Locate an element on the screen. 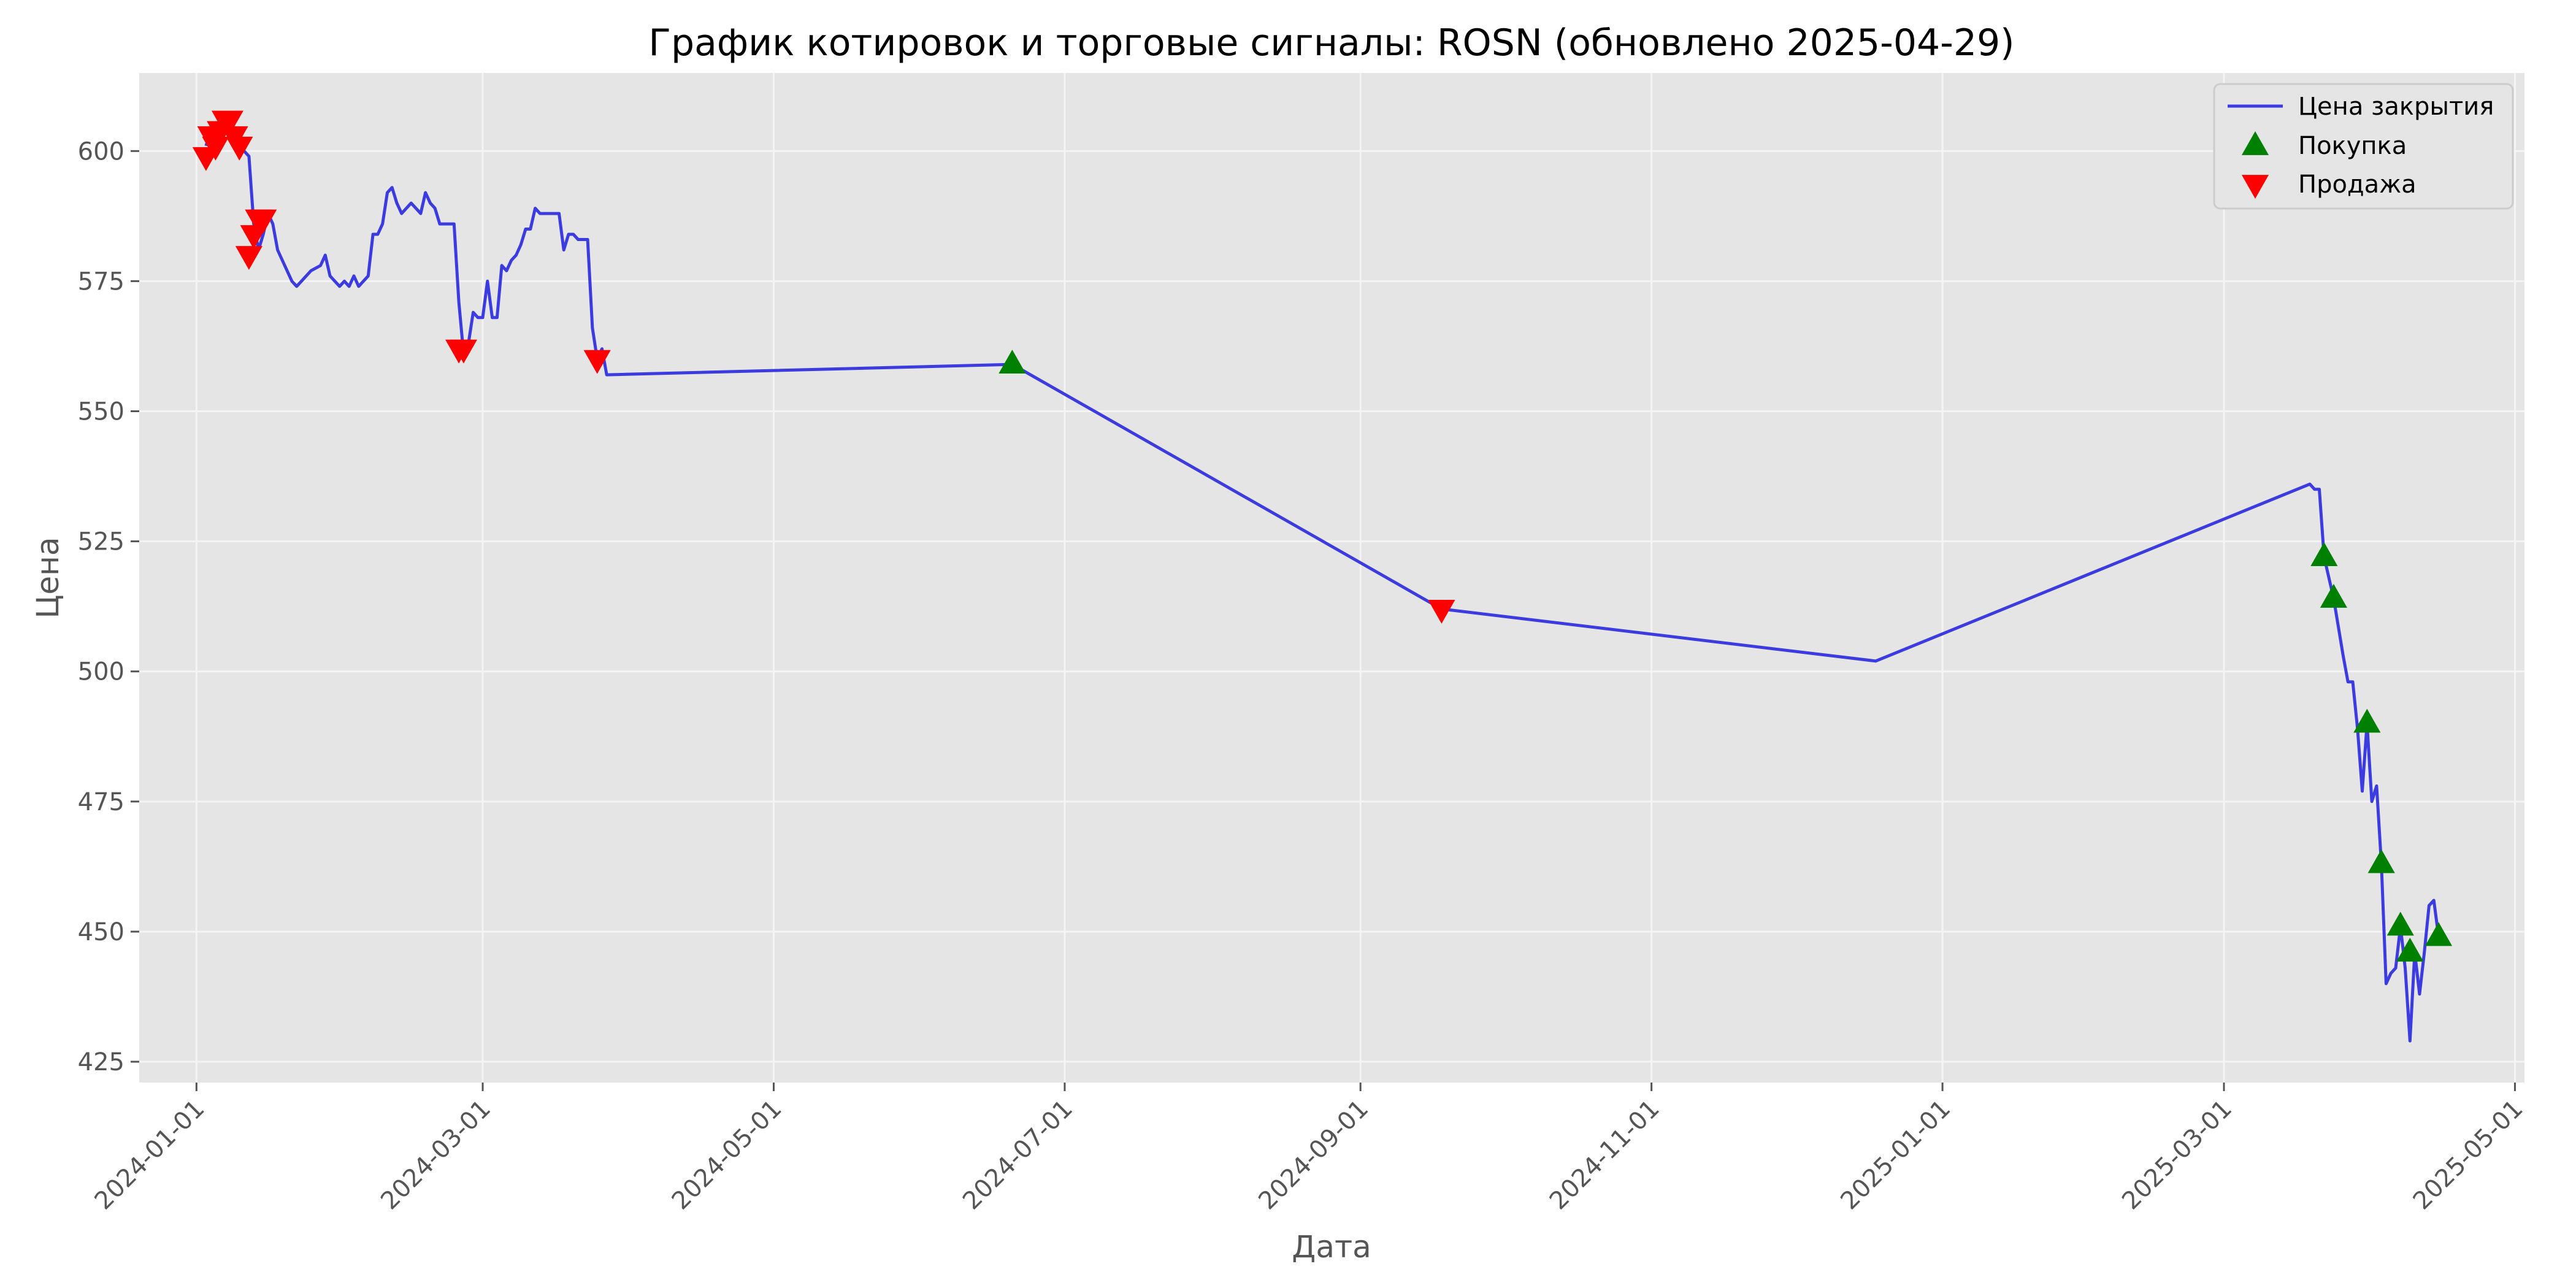 The height and width of the screenshot is (1288, 2576). legend-label-buy: Покупка is located at coordinates (2352, 146).